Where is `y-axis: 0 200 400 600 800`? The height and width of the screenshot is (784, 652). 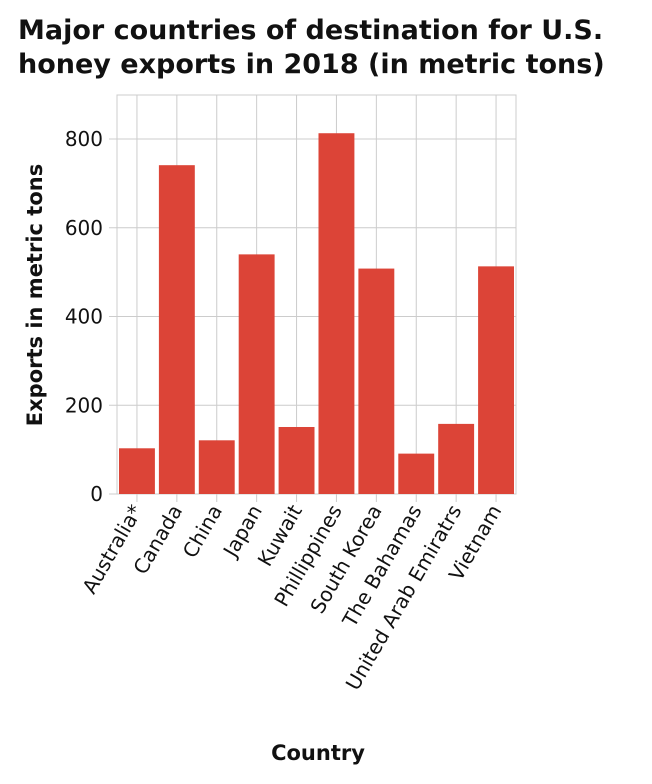 y-axis: 0 200 400 600 800 is located at coordinates (84, 316).